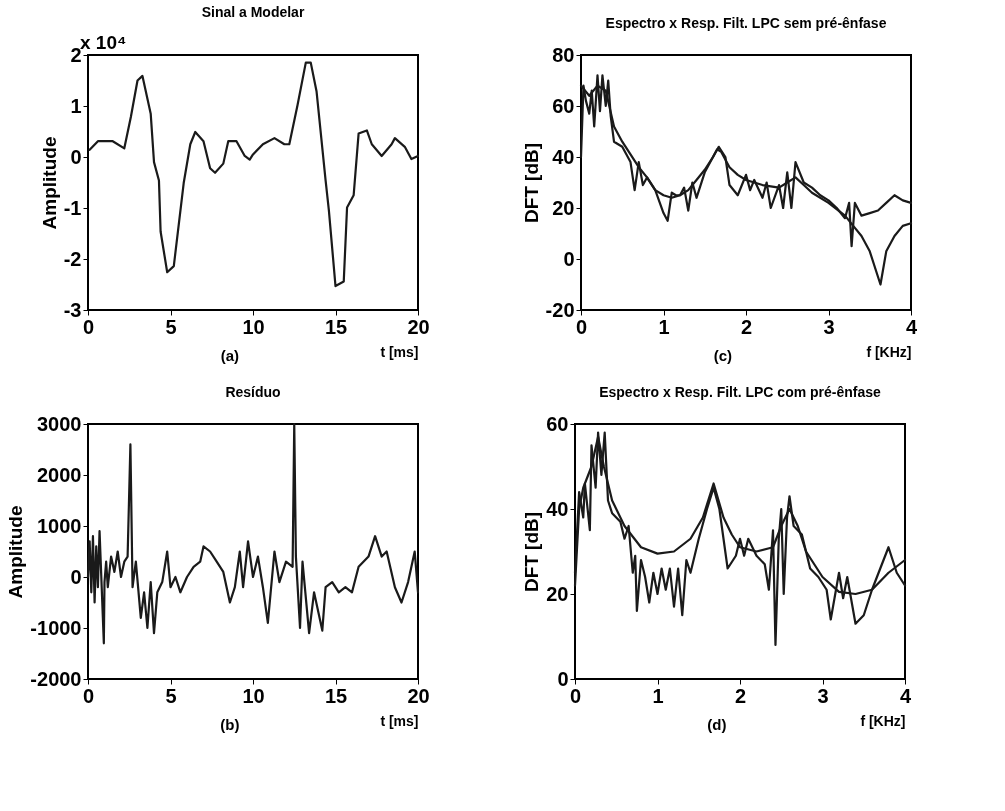 This screenshot has width=1005, height=811. Describe the element at coordinates (230, 355) in the screenshot. I see `text: (a)` at that location.